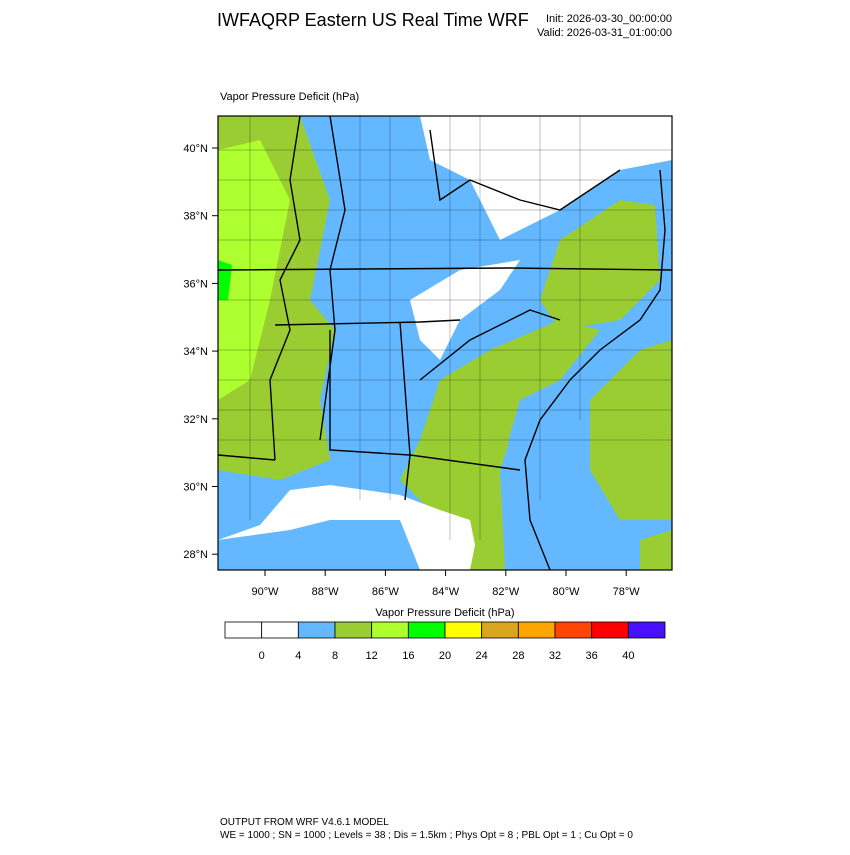 The width and height of the screenshot is (850, 855). Describe the element at coordinates (195, 555) in the screenshot. I see `lat-label: 28°N` at that location.